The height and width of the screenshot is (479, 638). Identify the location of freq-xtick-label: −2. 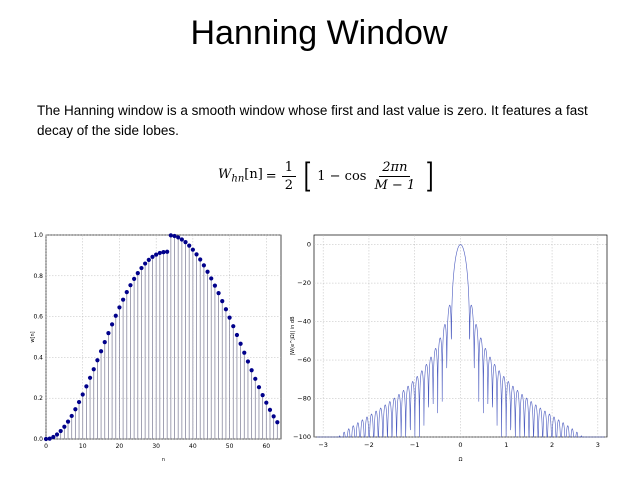
(369, 445).